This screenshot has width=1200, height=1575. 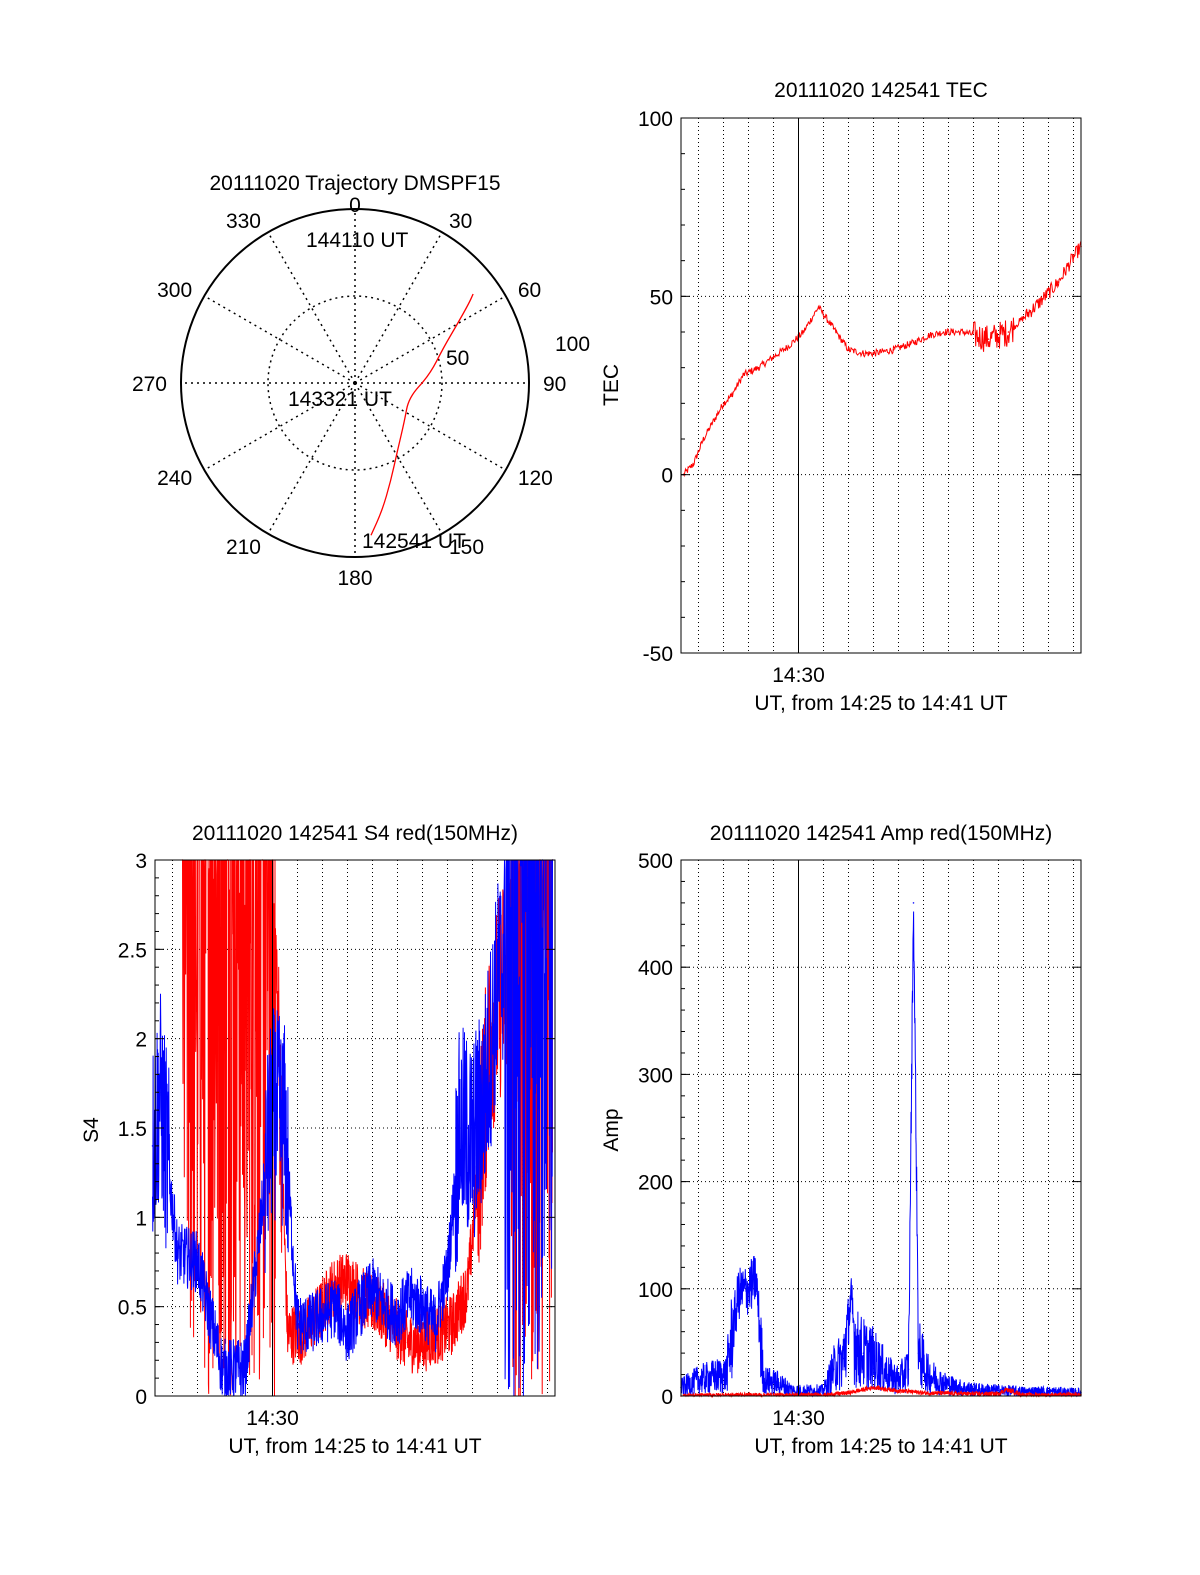 I want to click on polar-azimuth-label-180: 180, so click(x=354, y=578).